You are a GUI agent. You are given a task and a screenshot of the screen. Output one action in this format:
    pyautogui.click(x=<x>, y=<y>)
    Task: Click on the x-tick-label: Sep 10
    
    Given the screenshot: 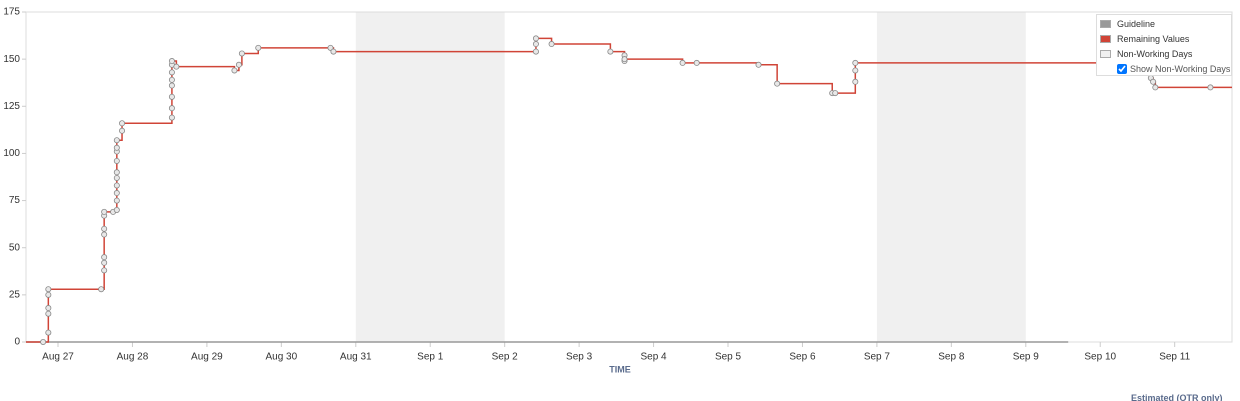 What is the action you would take?
    pyautogui.click(x=1100, y=357)
    